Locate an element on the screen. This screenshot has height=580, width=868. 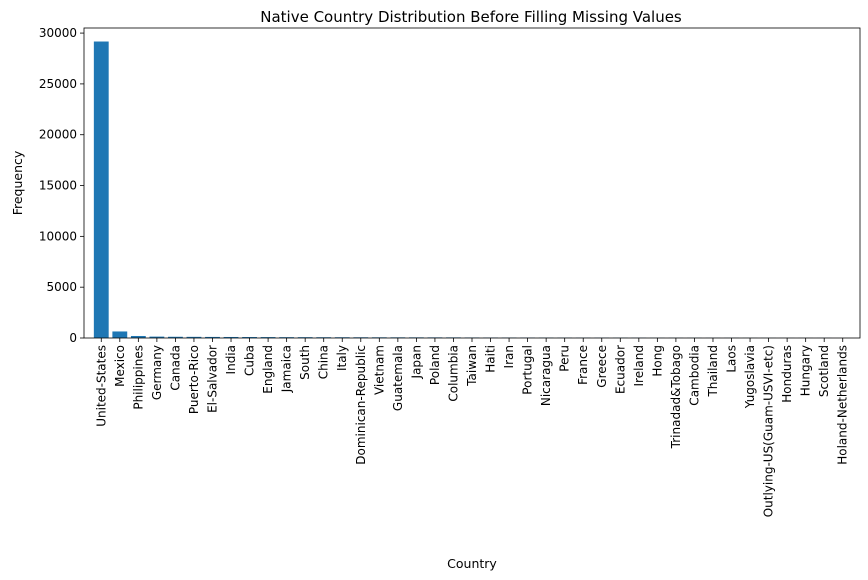
bar-india is located at coordinates (231, 337).